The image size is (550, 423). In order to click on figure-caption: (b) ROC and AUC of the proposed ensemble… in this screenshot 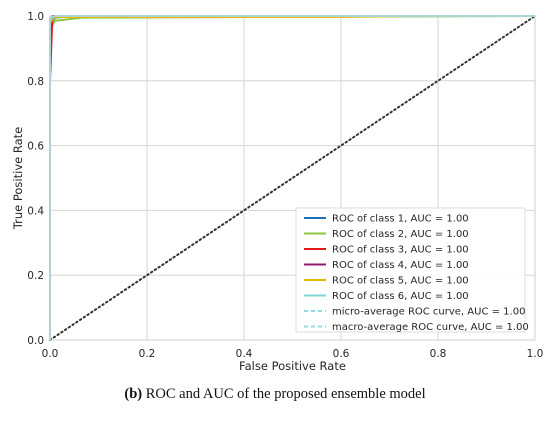, I will do `click(275, 394)`.